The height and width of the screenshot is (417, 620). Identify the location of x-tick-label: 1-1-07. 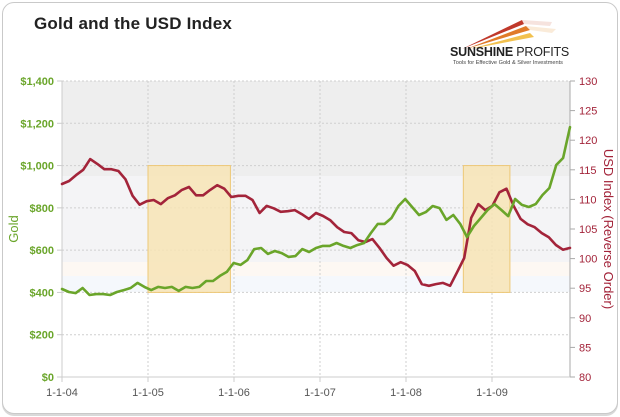
(320, 393).